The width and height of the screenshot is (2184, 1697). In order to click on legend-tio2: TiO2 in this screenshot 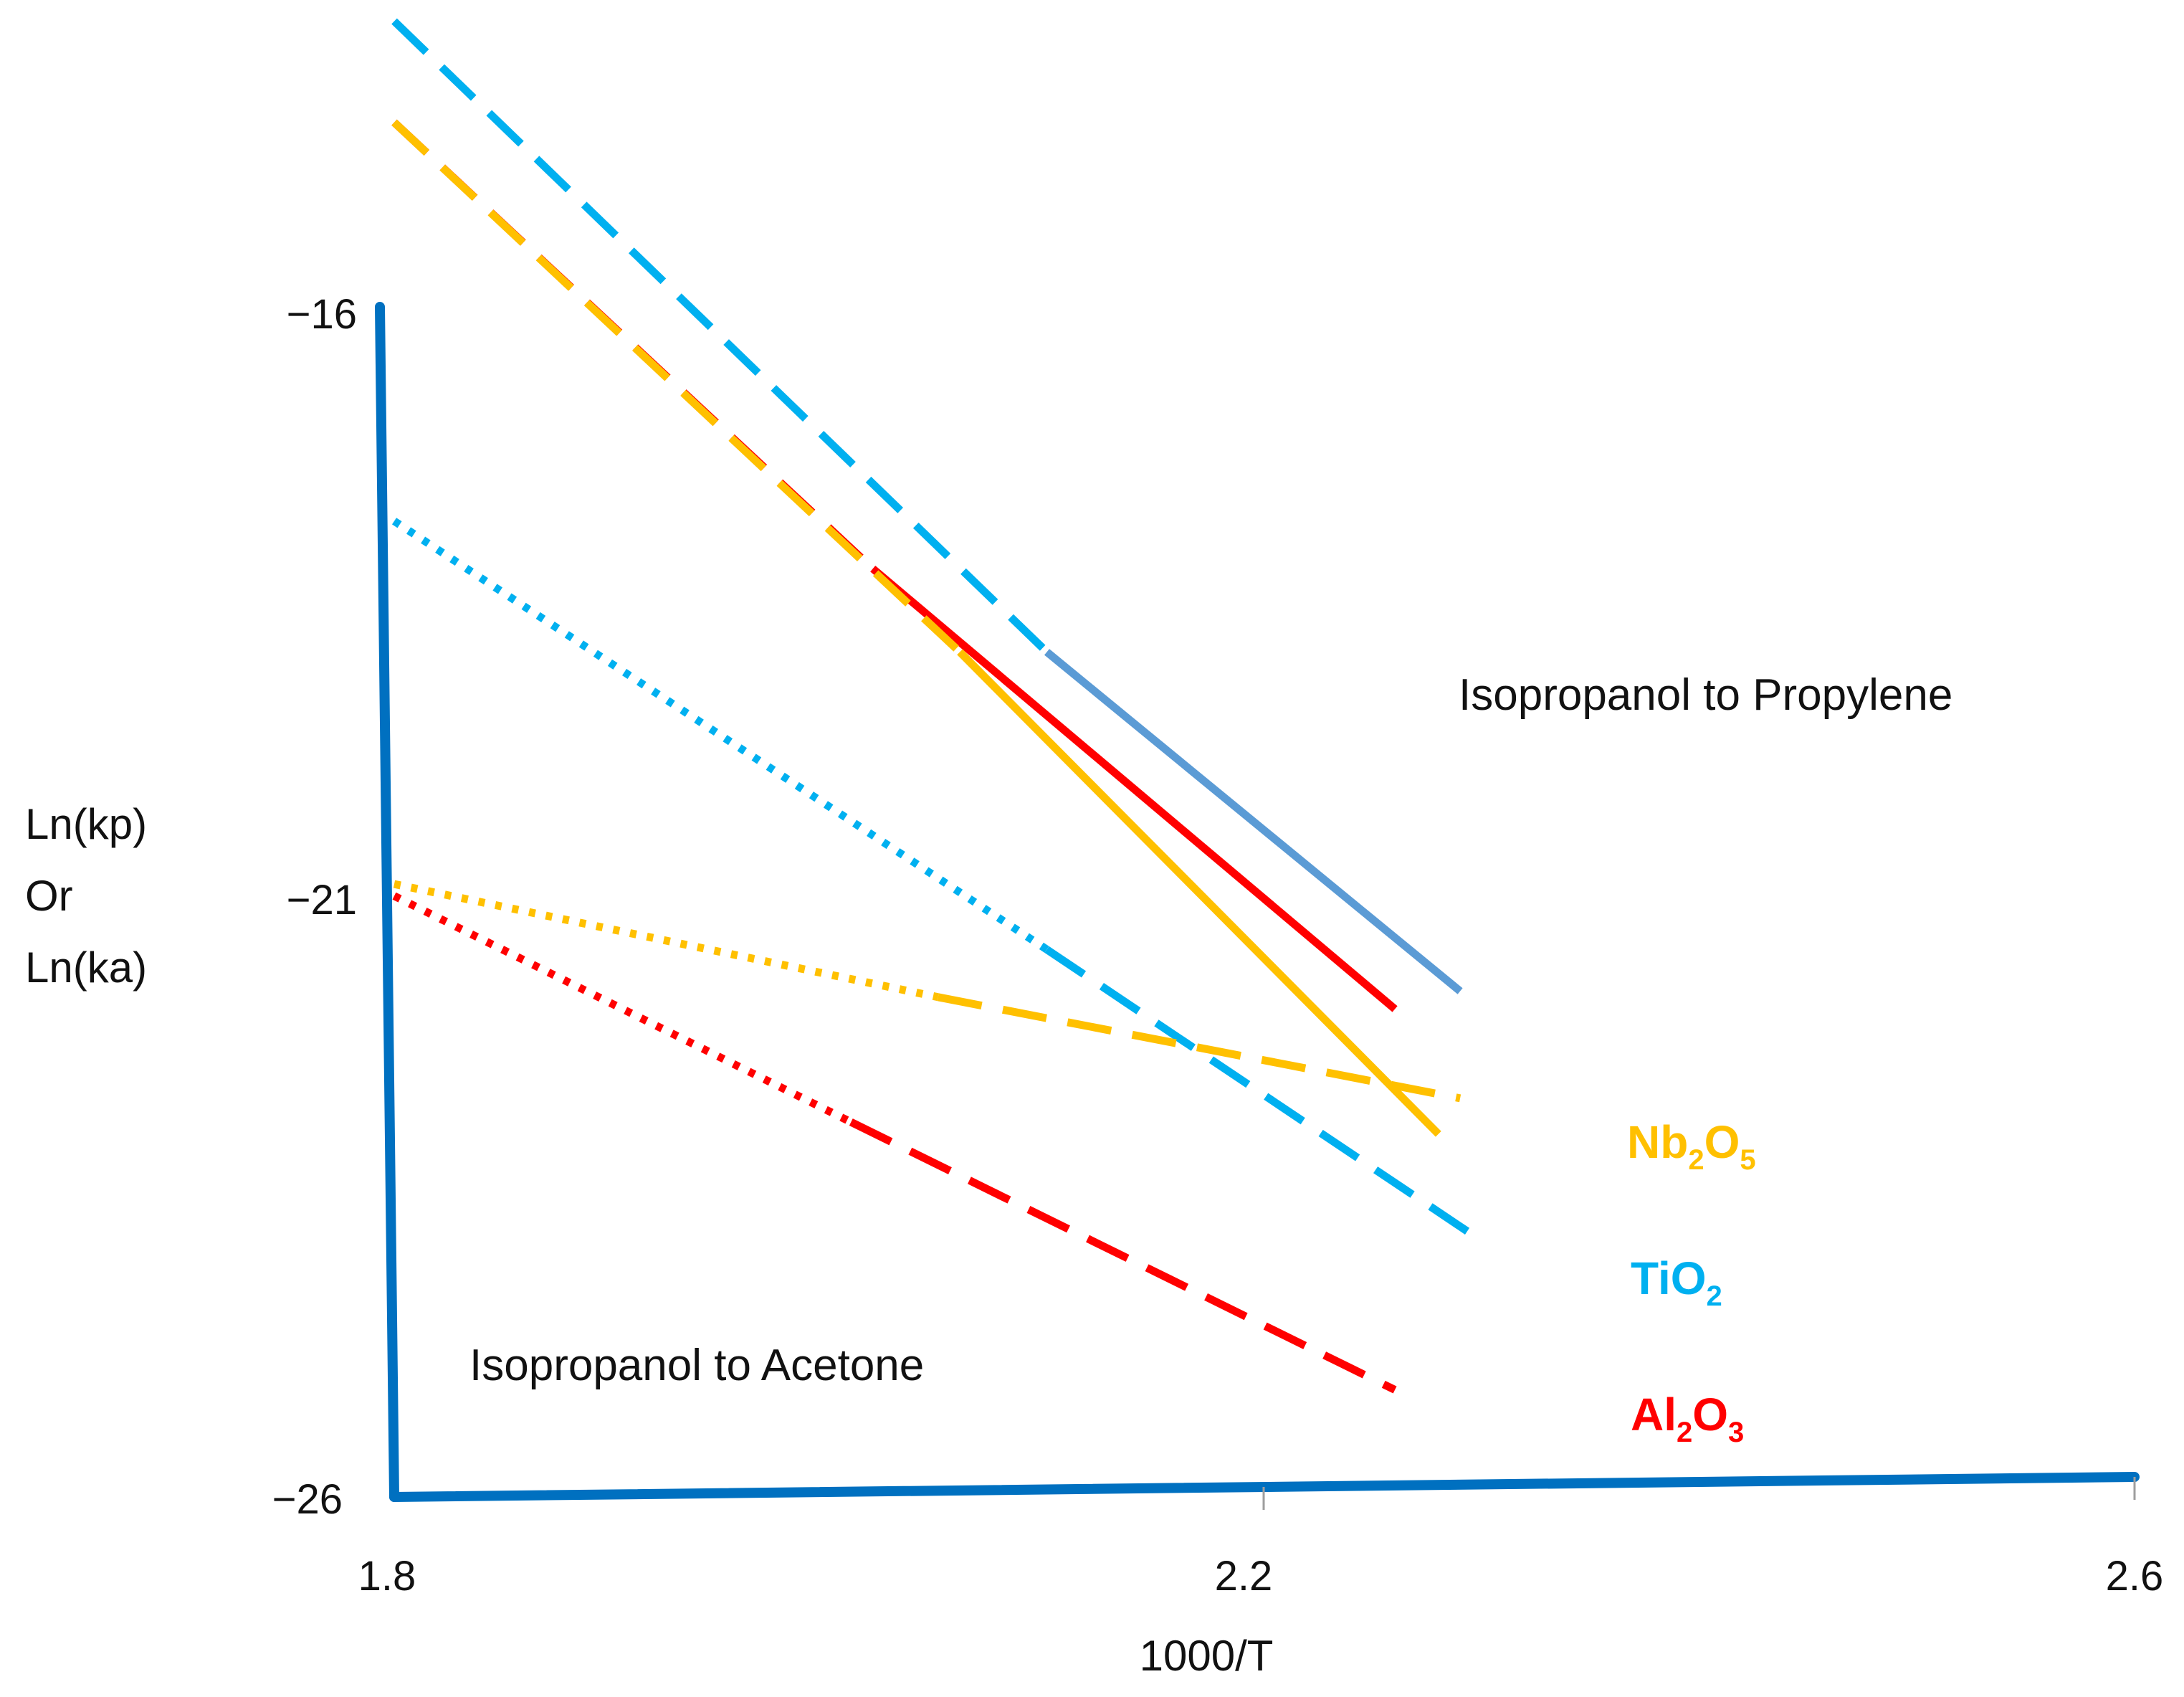, I will do `click(1676, 1282)`.